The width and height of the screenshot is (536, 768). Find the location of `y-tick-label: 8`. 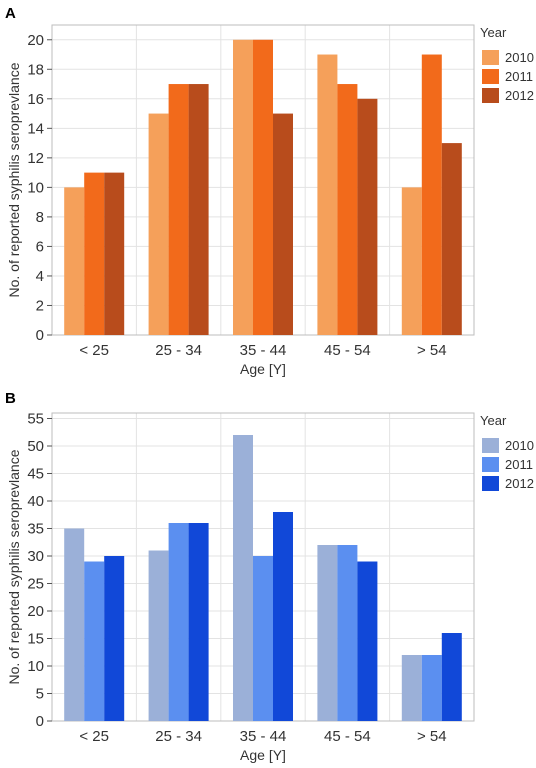

y-tick-label: 8 is located at coordinates (40, 217).